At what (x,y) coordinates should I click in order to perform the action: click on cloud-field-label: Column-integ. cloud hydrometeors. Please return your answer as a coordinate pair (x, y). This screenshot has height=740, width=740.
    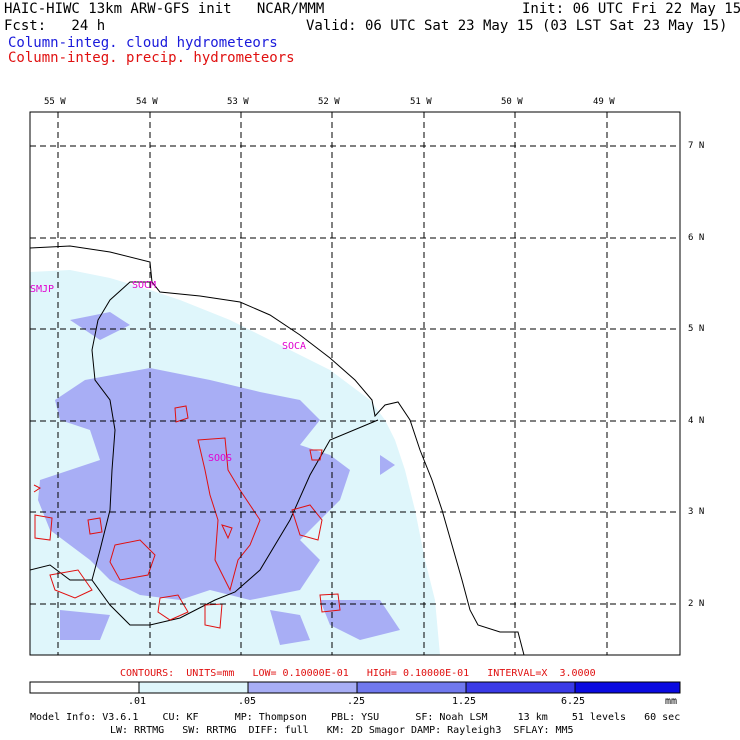
    Looking at the image, I should click on (143, 43).